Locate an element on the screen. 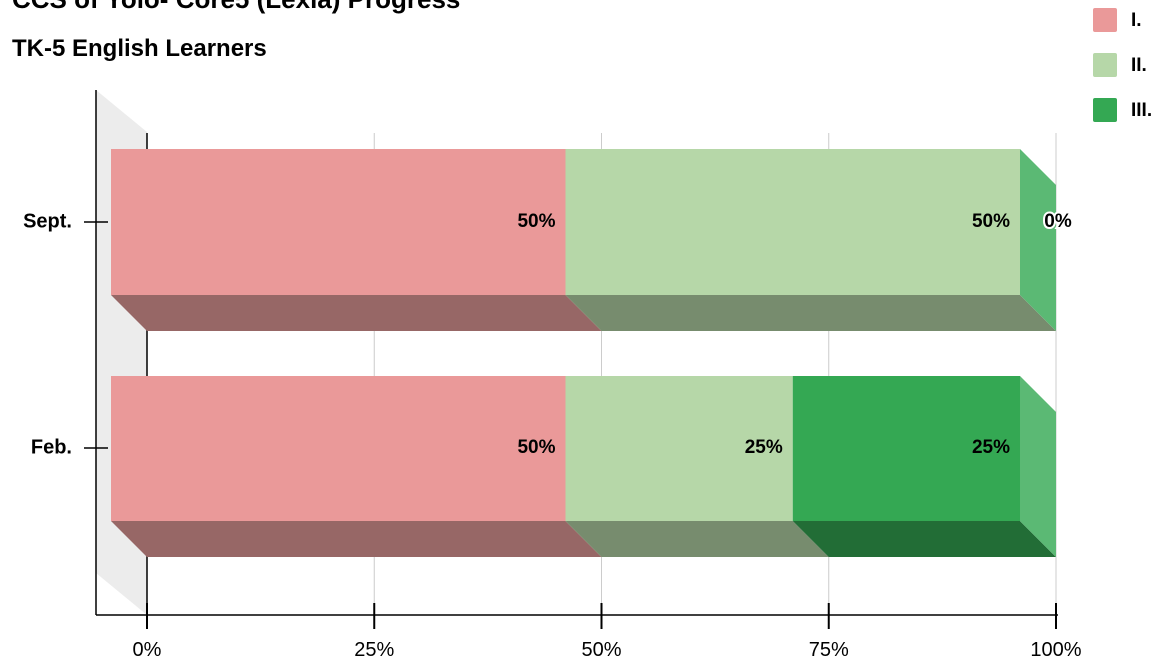 This screenshot has height=670, width=1163. x-tick-label: 0% is located at coordinates (147, 650).